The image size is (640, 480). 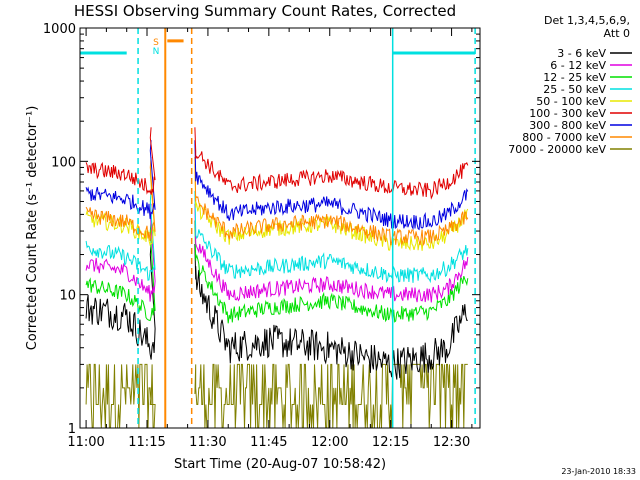 I want to click on y-tick-label: 1000, so click(x=59, y=29).